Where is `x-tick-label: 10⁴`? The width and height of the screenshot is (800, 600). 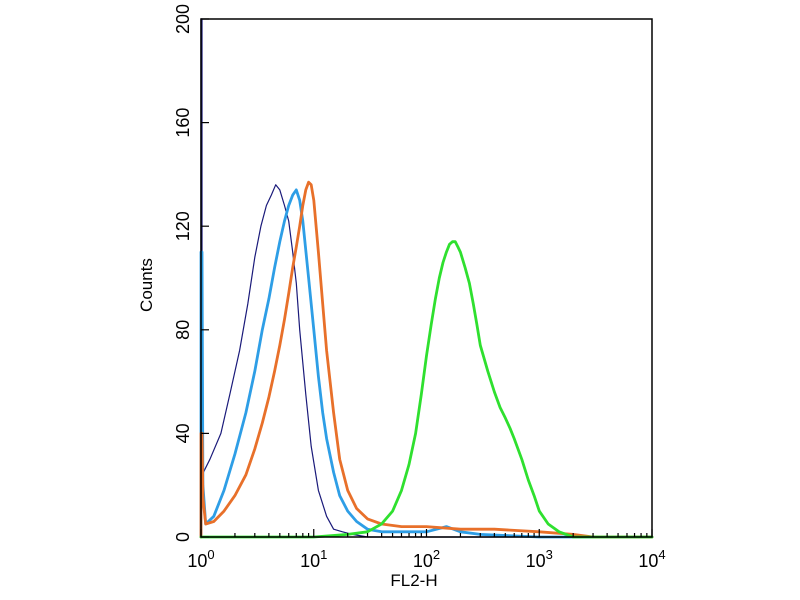
x-tick-label: 10⁴ is located at coordinates (651, 559).